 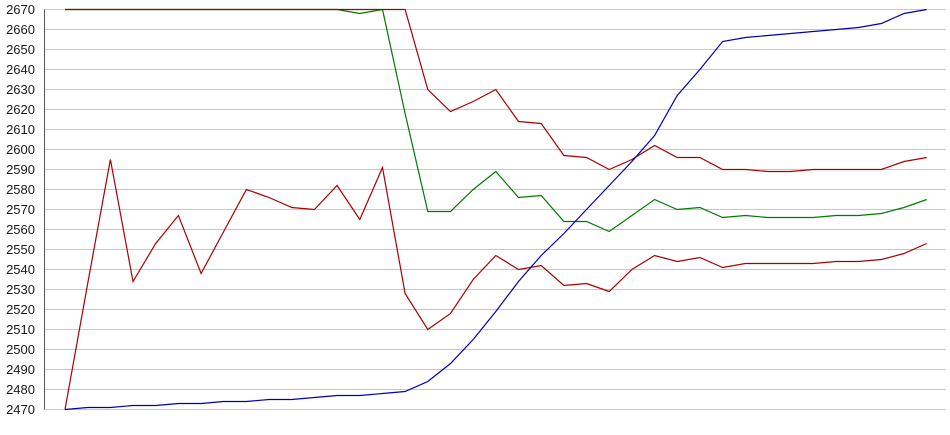 I want to click on y-tick-label: 2590, so click(x=20, y=169).